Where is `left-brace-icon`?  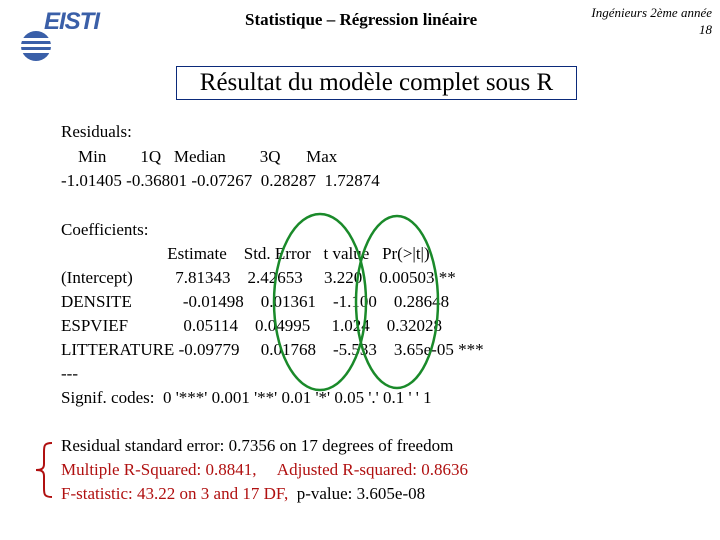 left-brace-icon is located at coordinates (44, 470).